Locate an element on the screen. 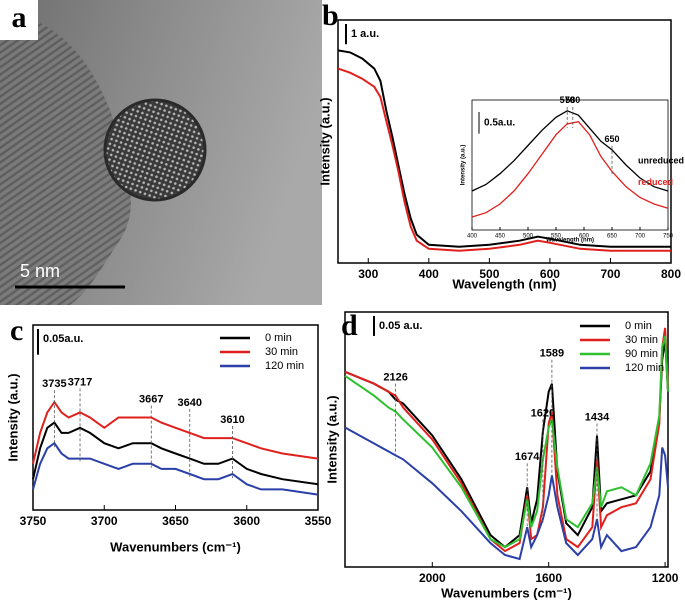 The height and width of the screenshot is (609, 685). series-label: reduced is located at coordinates (655, 182).